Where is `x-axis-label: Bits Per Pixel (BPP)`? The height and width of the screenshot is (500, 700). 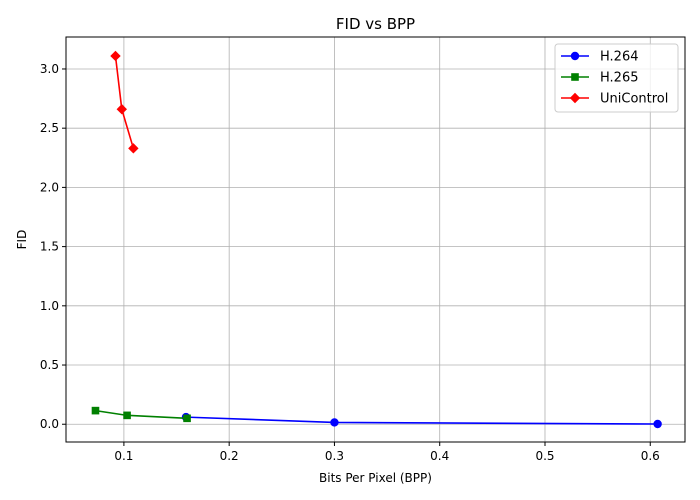 x-axis-label: Bits Per Pixel (BPP) is located at coordinates (375, 478).